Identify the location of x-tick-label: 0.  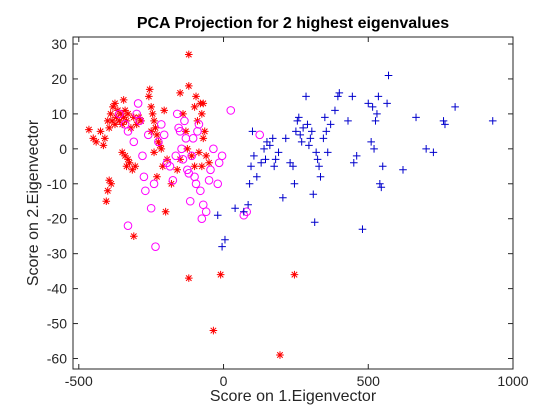
(224, 381).